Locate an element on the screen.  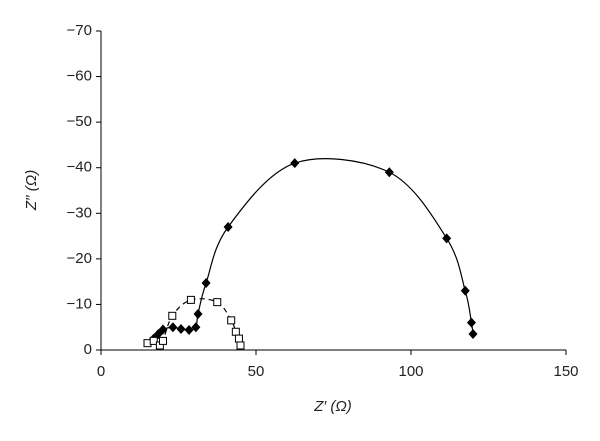
y-tick-label: 0 is located at coordinates (88, 349).